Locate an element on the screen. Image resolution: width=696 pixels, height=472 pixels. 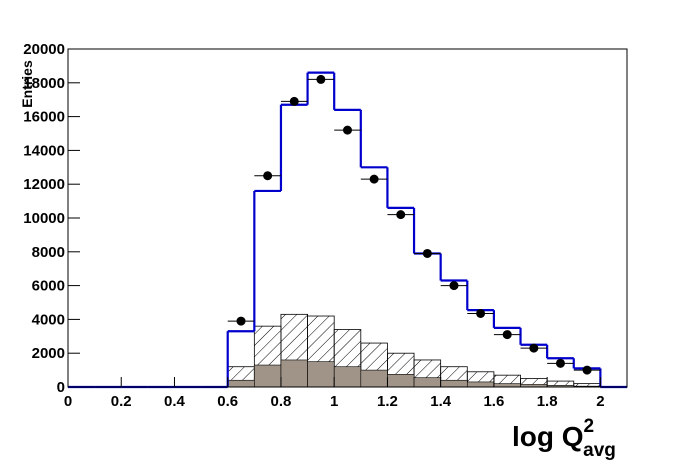
x-tick-label: 1 is located at coordinates (334, 401).